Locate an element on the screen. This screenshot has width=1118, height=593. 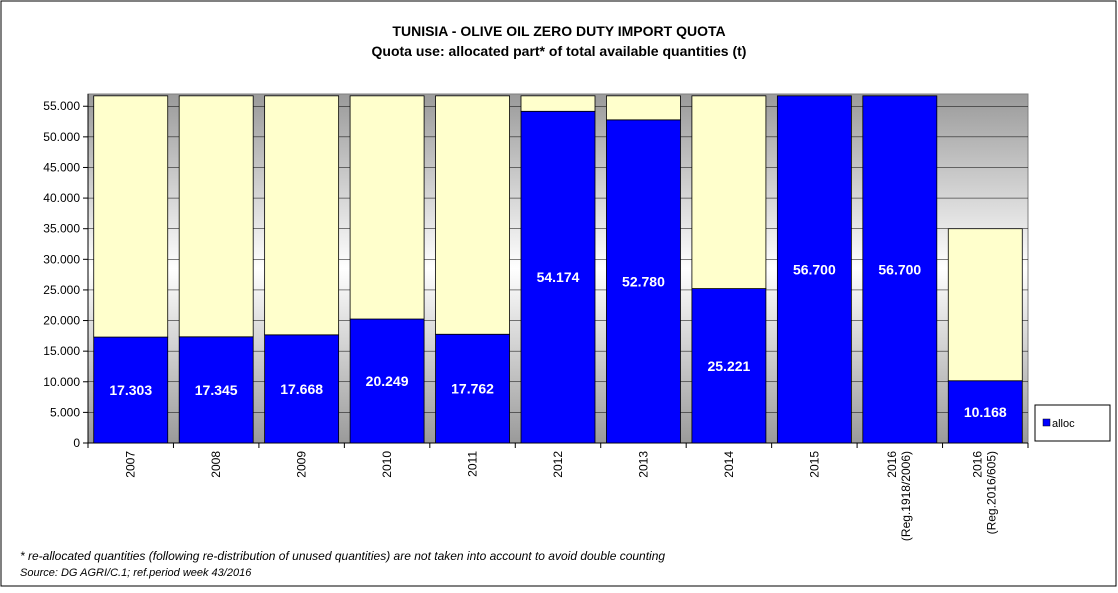
x-tick-label: 2012 is located at coordinates (558, 464).